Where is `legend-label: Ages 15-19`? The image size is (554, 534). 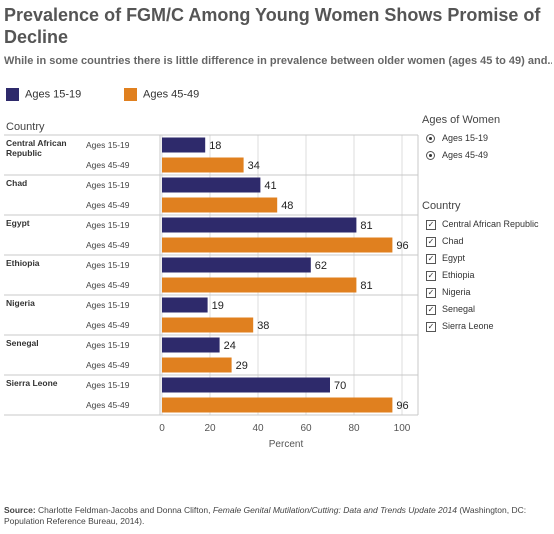
legend-label: Ages 15-19 is located at coordinates (53, 94).